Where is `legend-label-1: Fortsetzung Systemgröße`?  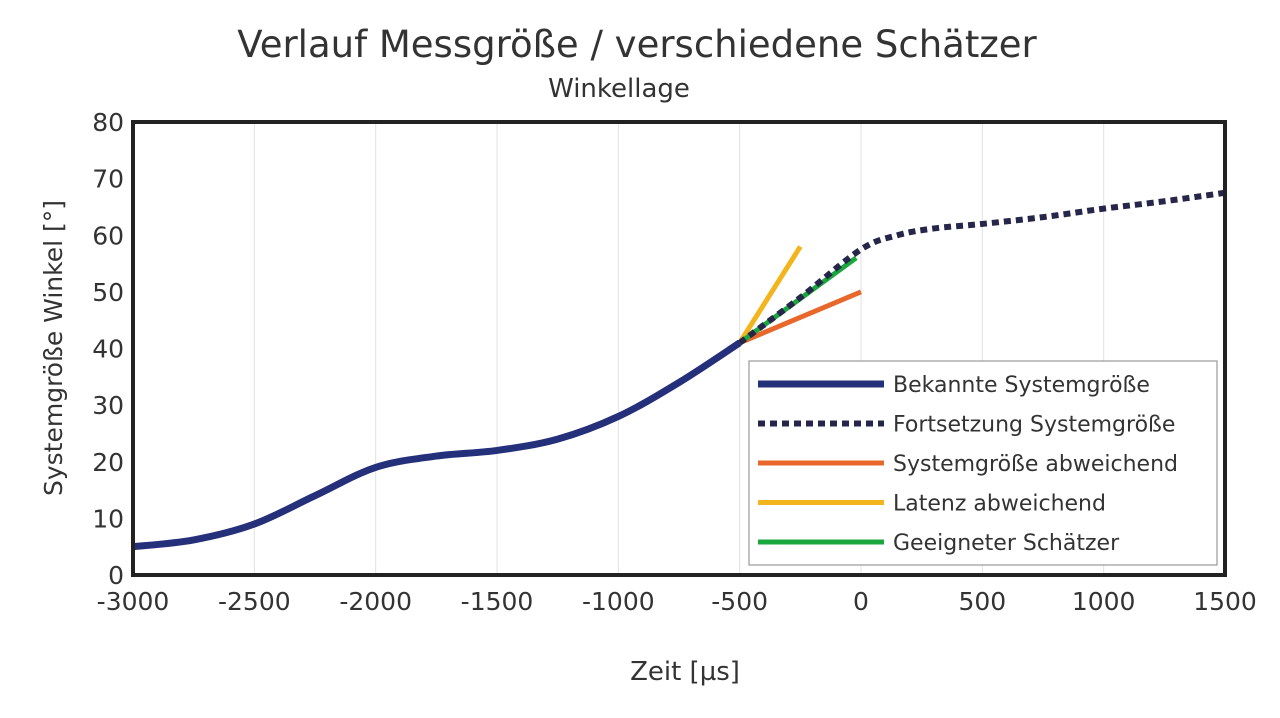
legend-label-1: Fortsetzung Systemgröße is located at coordinates (1034, 425).